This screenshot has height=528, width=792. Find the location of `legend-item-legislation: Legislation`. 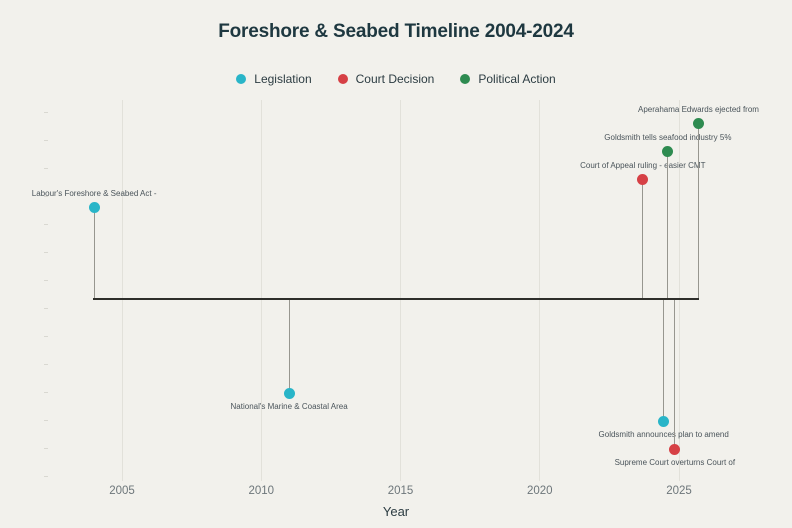

legend-item-legislation: Legislation is located at coordinates (274, 79).